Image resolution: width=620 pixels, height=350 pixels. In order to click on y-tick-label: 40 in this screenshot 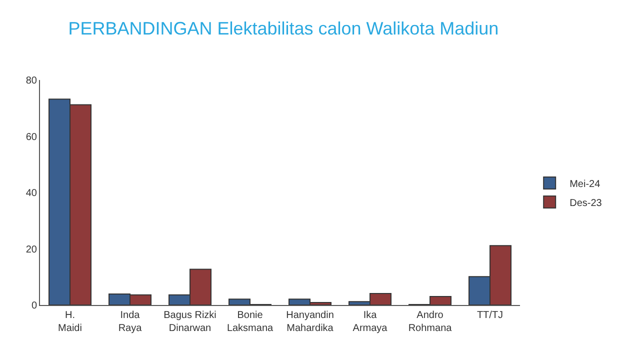, I will do `click(32, 193)`.